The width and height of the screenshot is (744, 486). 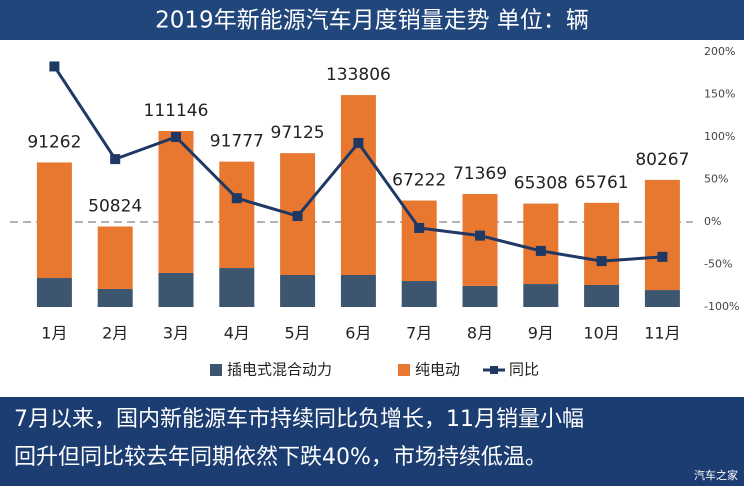 I want to click on total-label: 65308, so click(x=541, y=184).